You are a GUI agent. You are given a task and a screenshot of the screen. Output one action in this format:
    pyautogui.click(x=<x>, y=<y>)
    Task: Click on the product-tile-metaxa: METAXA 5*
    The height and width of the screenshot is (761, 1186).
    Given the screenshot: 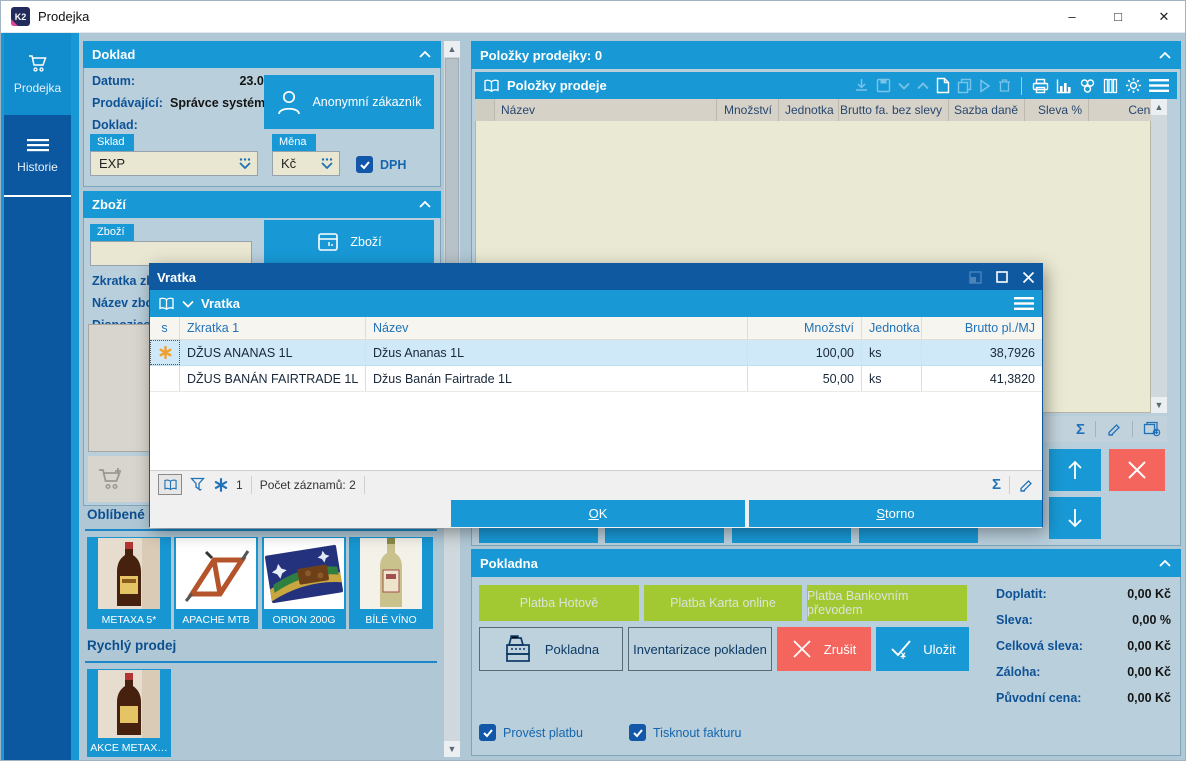 What is the action you would take?
    pyautogui.click(x=129, y=583)
    